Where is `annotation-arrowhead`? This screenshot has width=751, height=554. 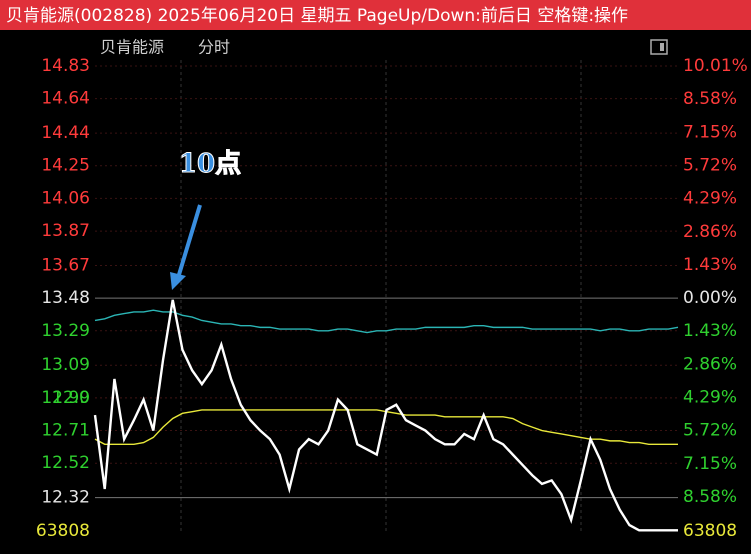 annotation-arrowhead is located at coordinates (178, 281).